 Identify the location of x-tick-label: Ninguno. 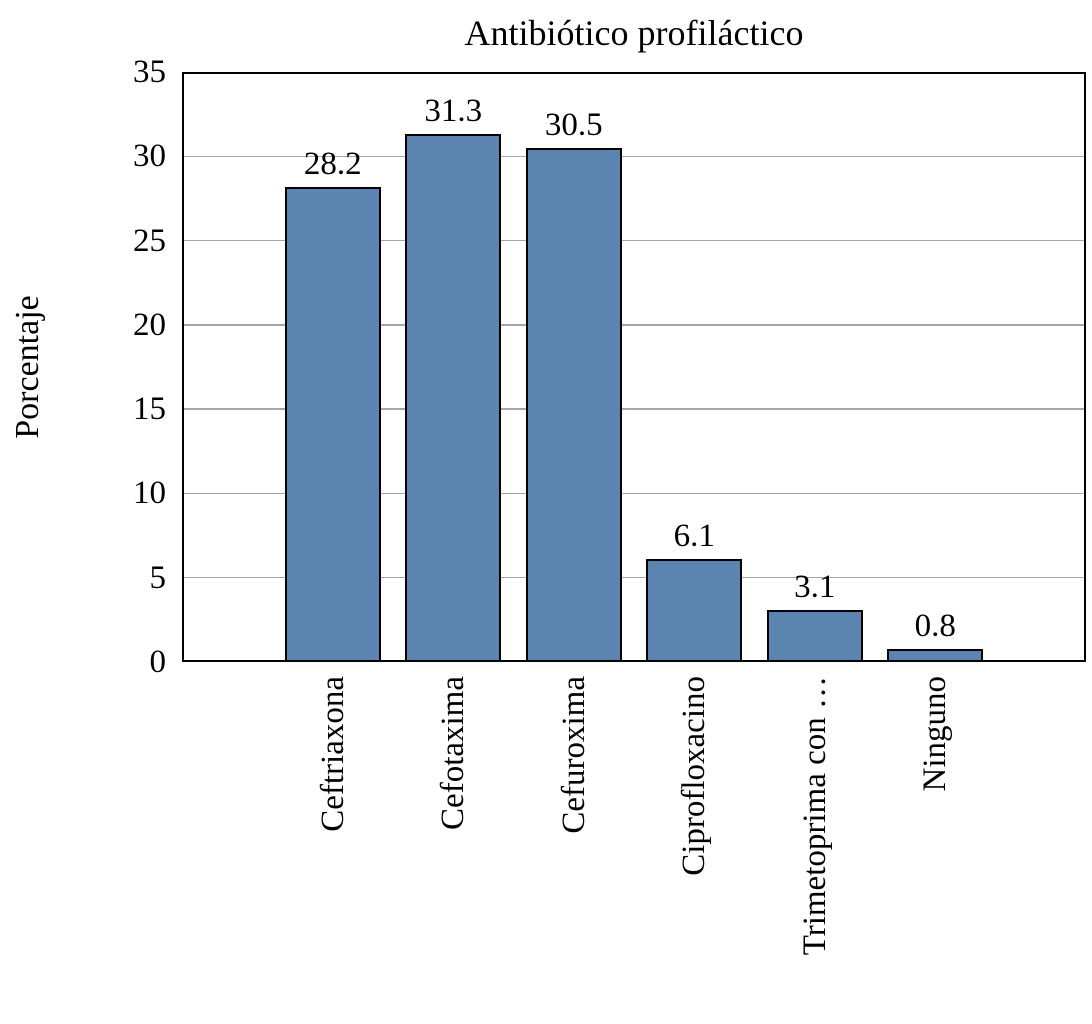
(935, 734).